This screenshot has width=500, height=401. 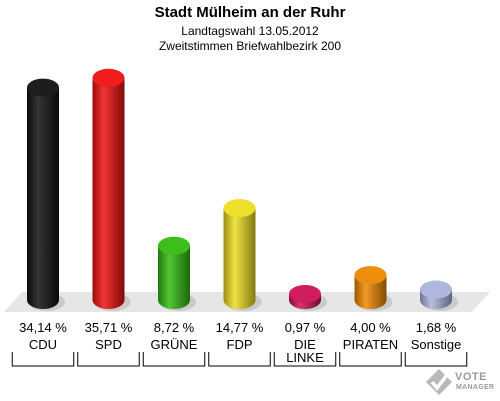 I want to click on bar-die-linke, so click(x=308, y=297).